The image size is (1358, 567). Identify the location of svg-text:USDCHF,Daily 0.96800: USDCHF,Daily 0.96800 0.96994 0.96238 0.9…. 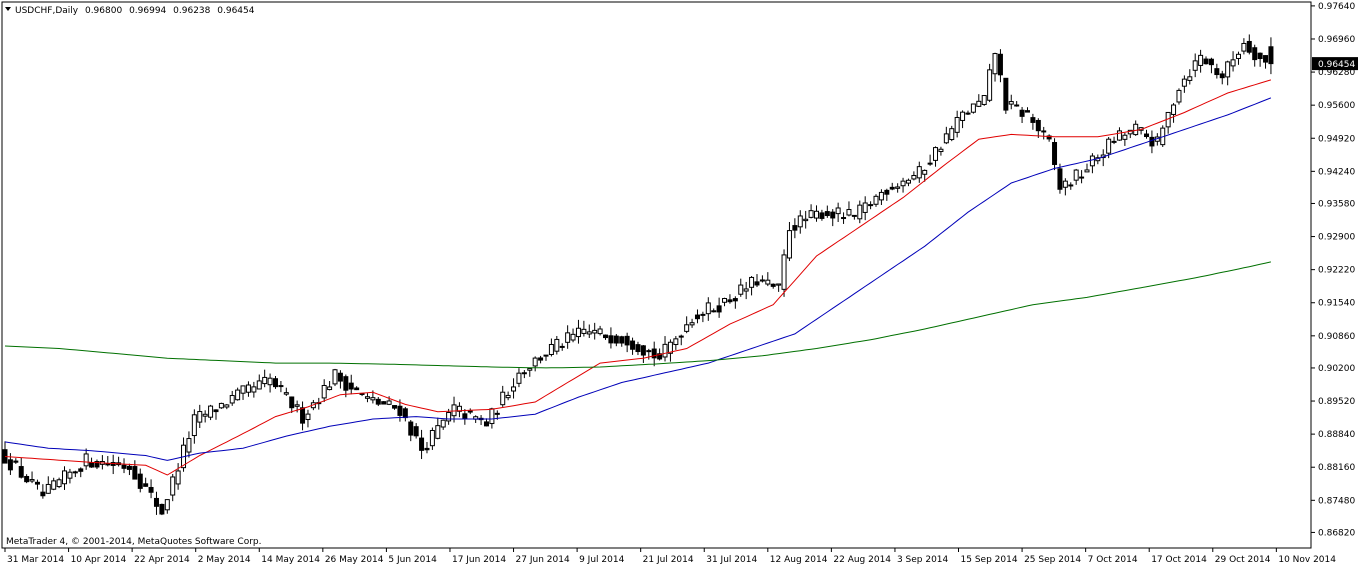
(135, 11).